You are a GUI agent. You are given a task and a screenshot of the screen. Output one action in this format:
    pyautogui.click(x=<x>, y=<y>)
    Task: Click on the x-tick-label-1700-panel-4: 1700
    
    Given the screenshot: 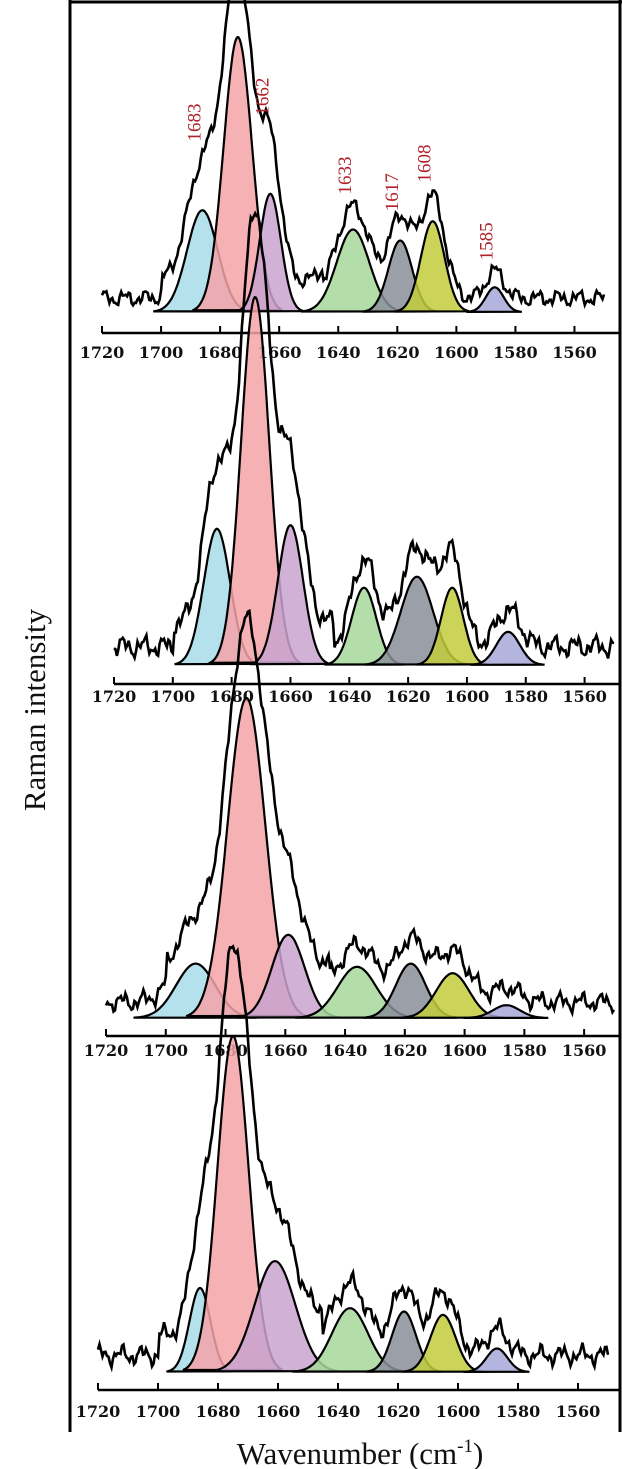 What is the action you would take?
    pyautogui.click(x=158, y=1411)
    